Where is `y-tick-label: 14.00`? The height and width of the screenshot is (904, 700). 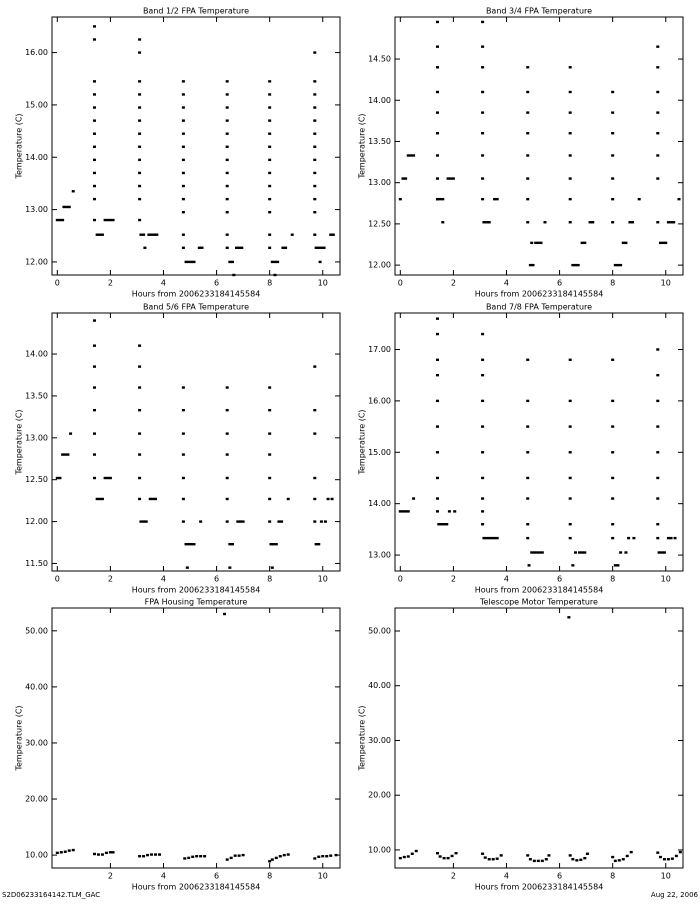
y-tick-label: 14.00 is located at coordinates (379, 100).